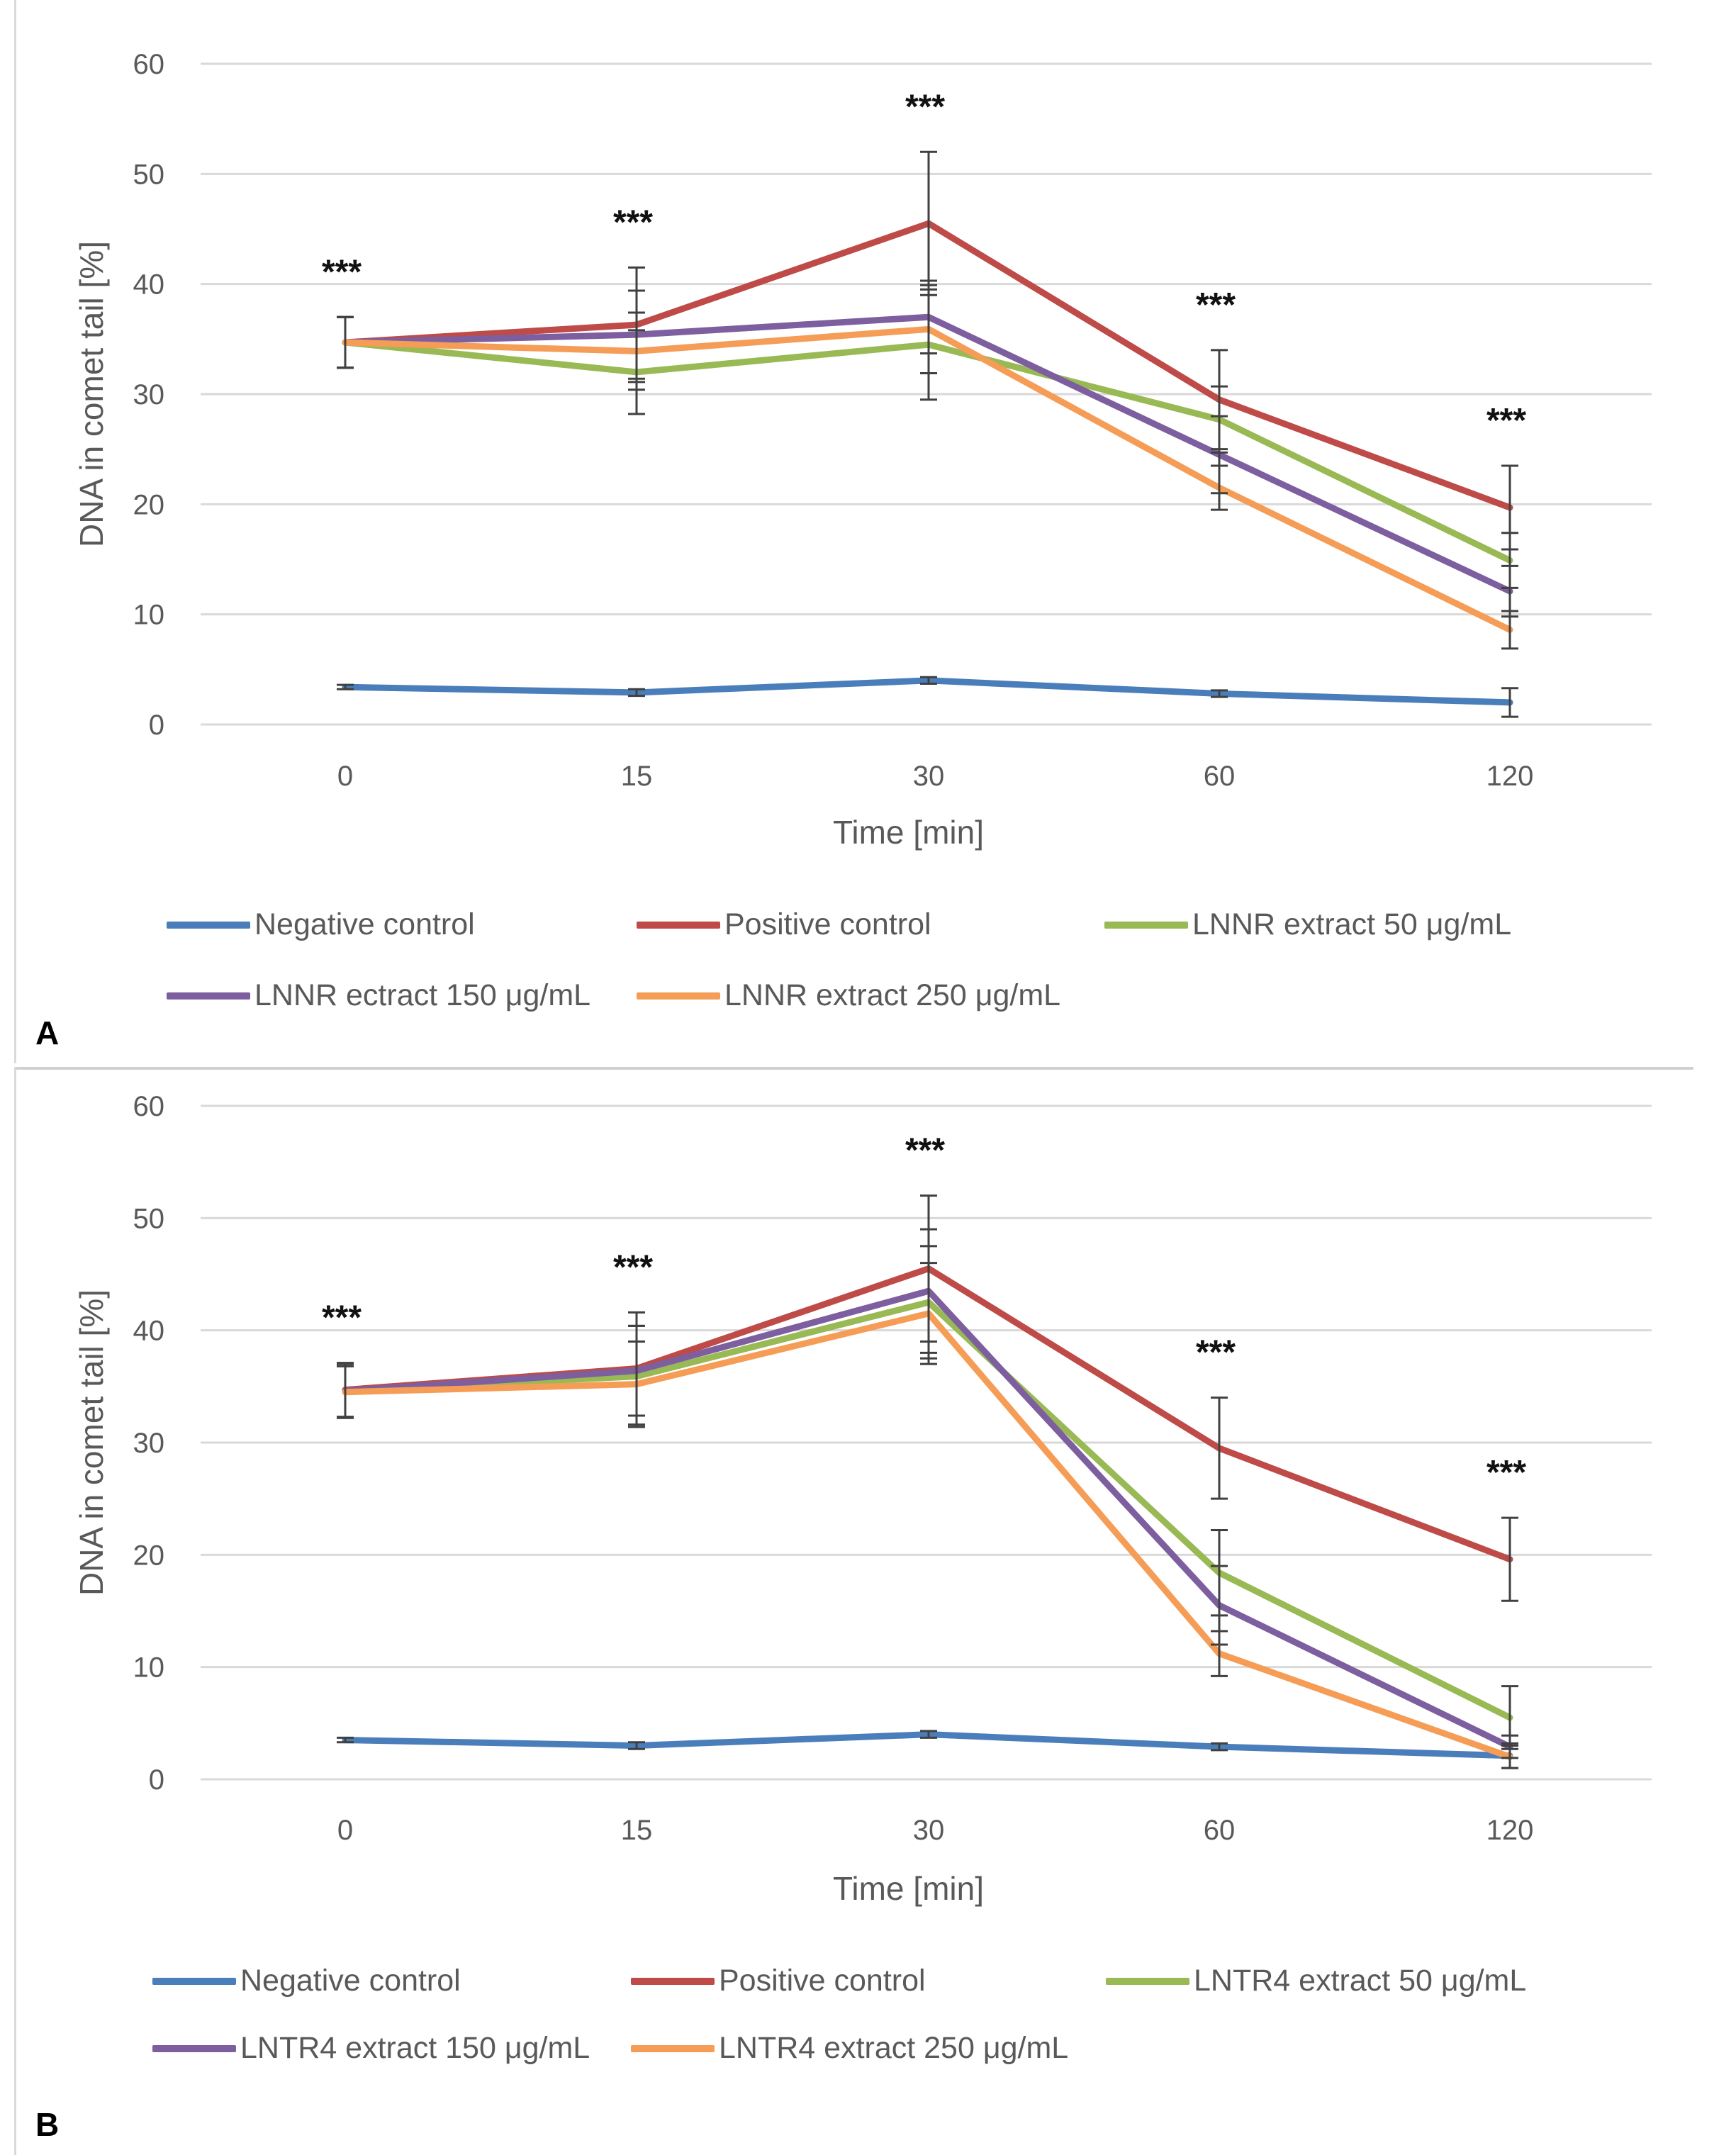 The height and width of the screenshot is (2155, 1736). What do you see at coordinates (15, 1611) in the screenshot?
I see `panel-b-frame` at bounding box center [15, 1611].